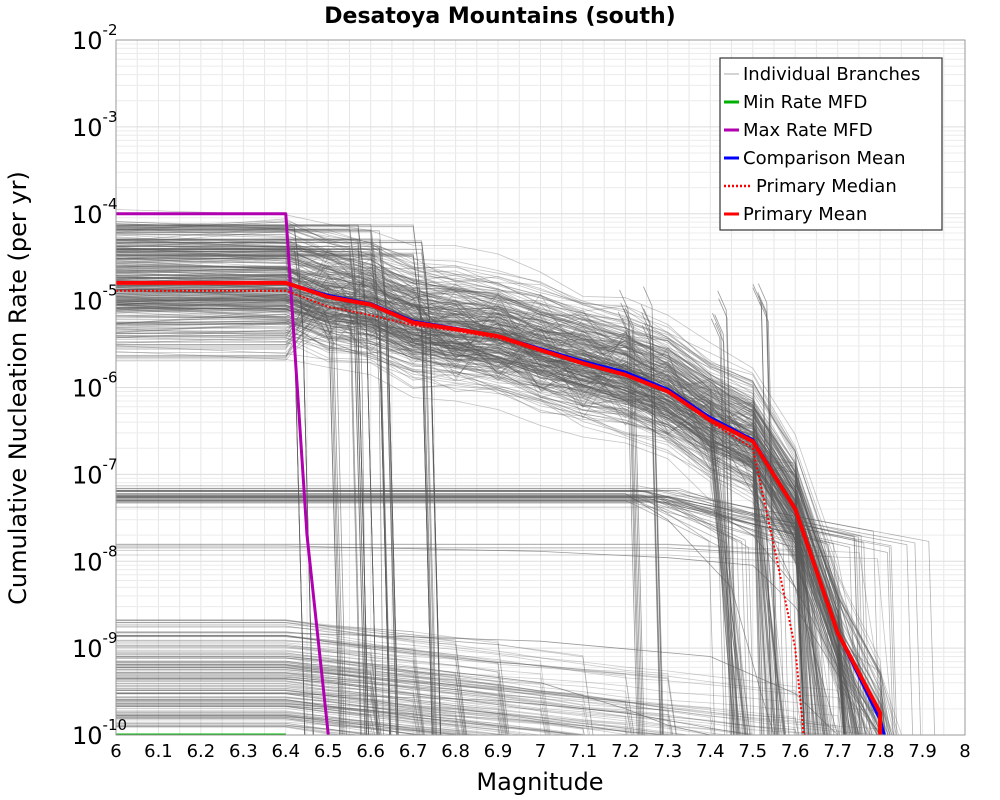 The image size is (1000, 800). What do you see at coordinates (95, 559) in the screenshot?
I see `y-tick-label: 10⁻⁸` at bounding box center [95, 559].